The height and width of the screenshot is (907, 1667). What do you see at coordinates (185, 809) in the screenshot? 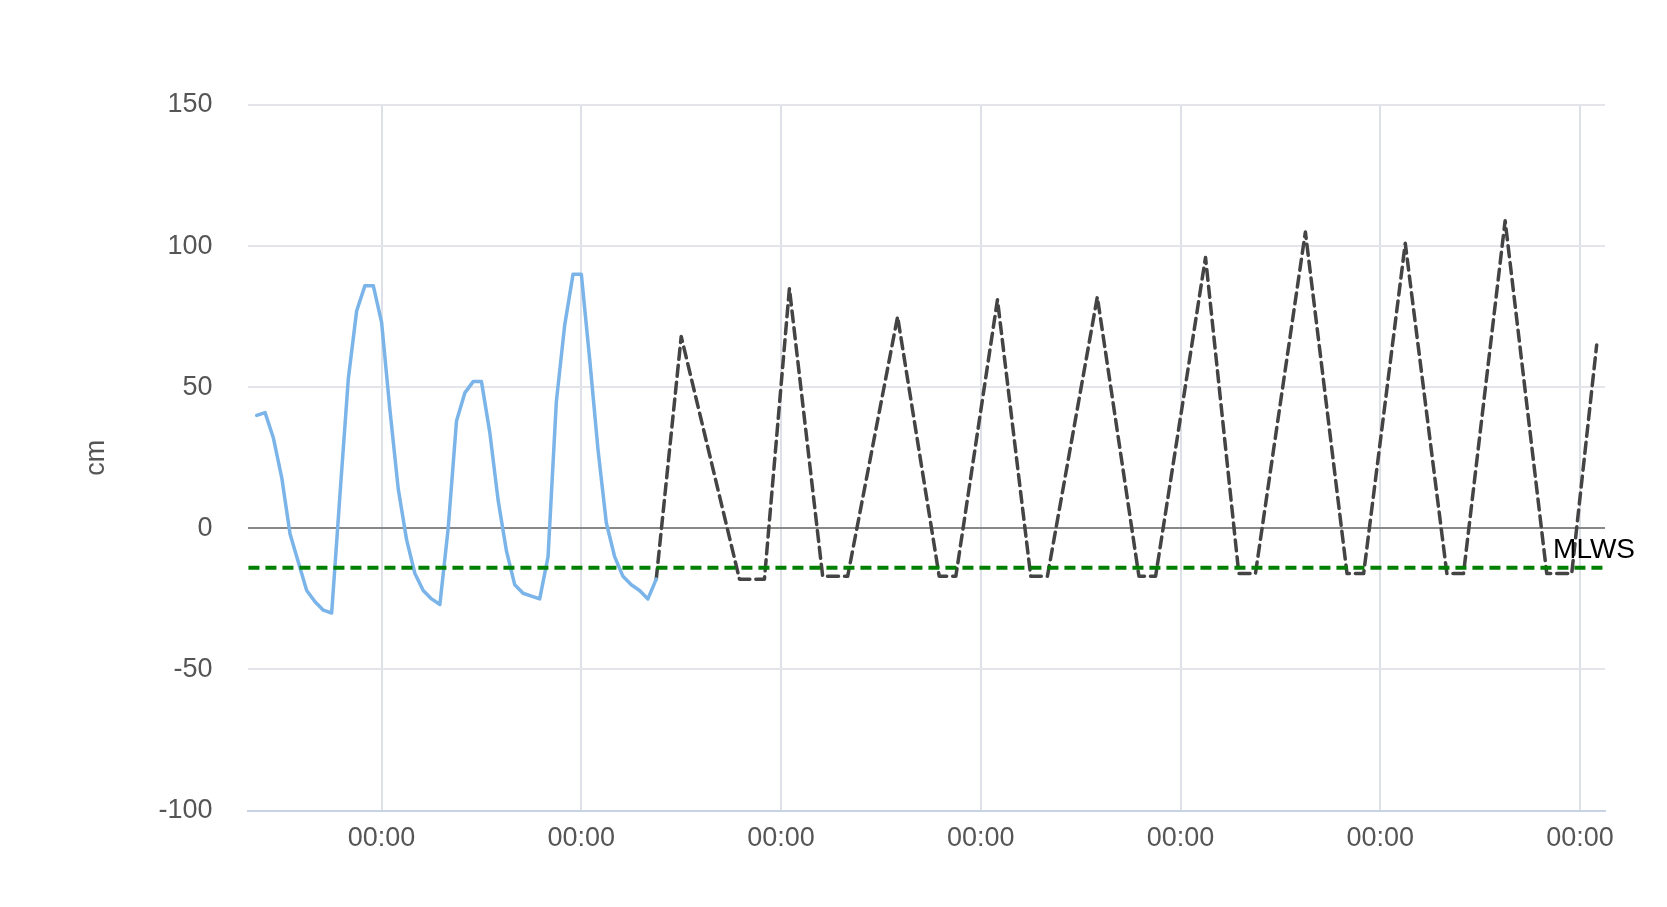
I see `y-tick-label: -100` at bounding box center [185, 809].